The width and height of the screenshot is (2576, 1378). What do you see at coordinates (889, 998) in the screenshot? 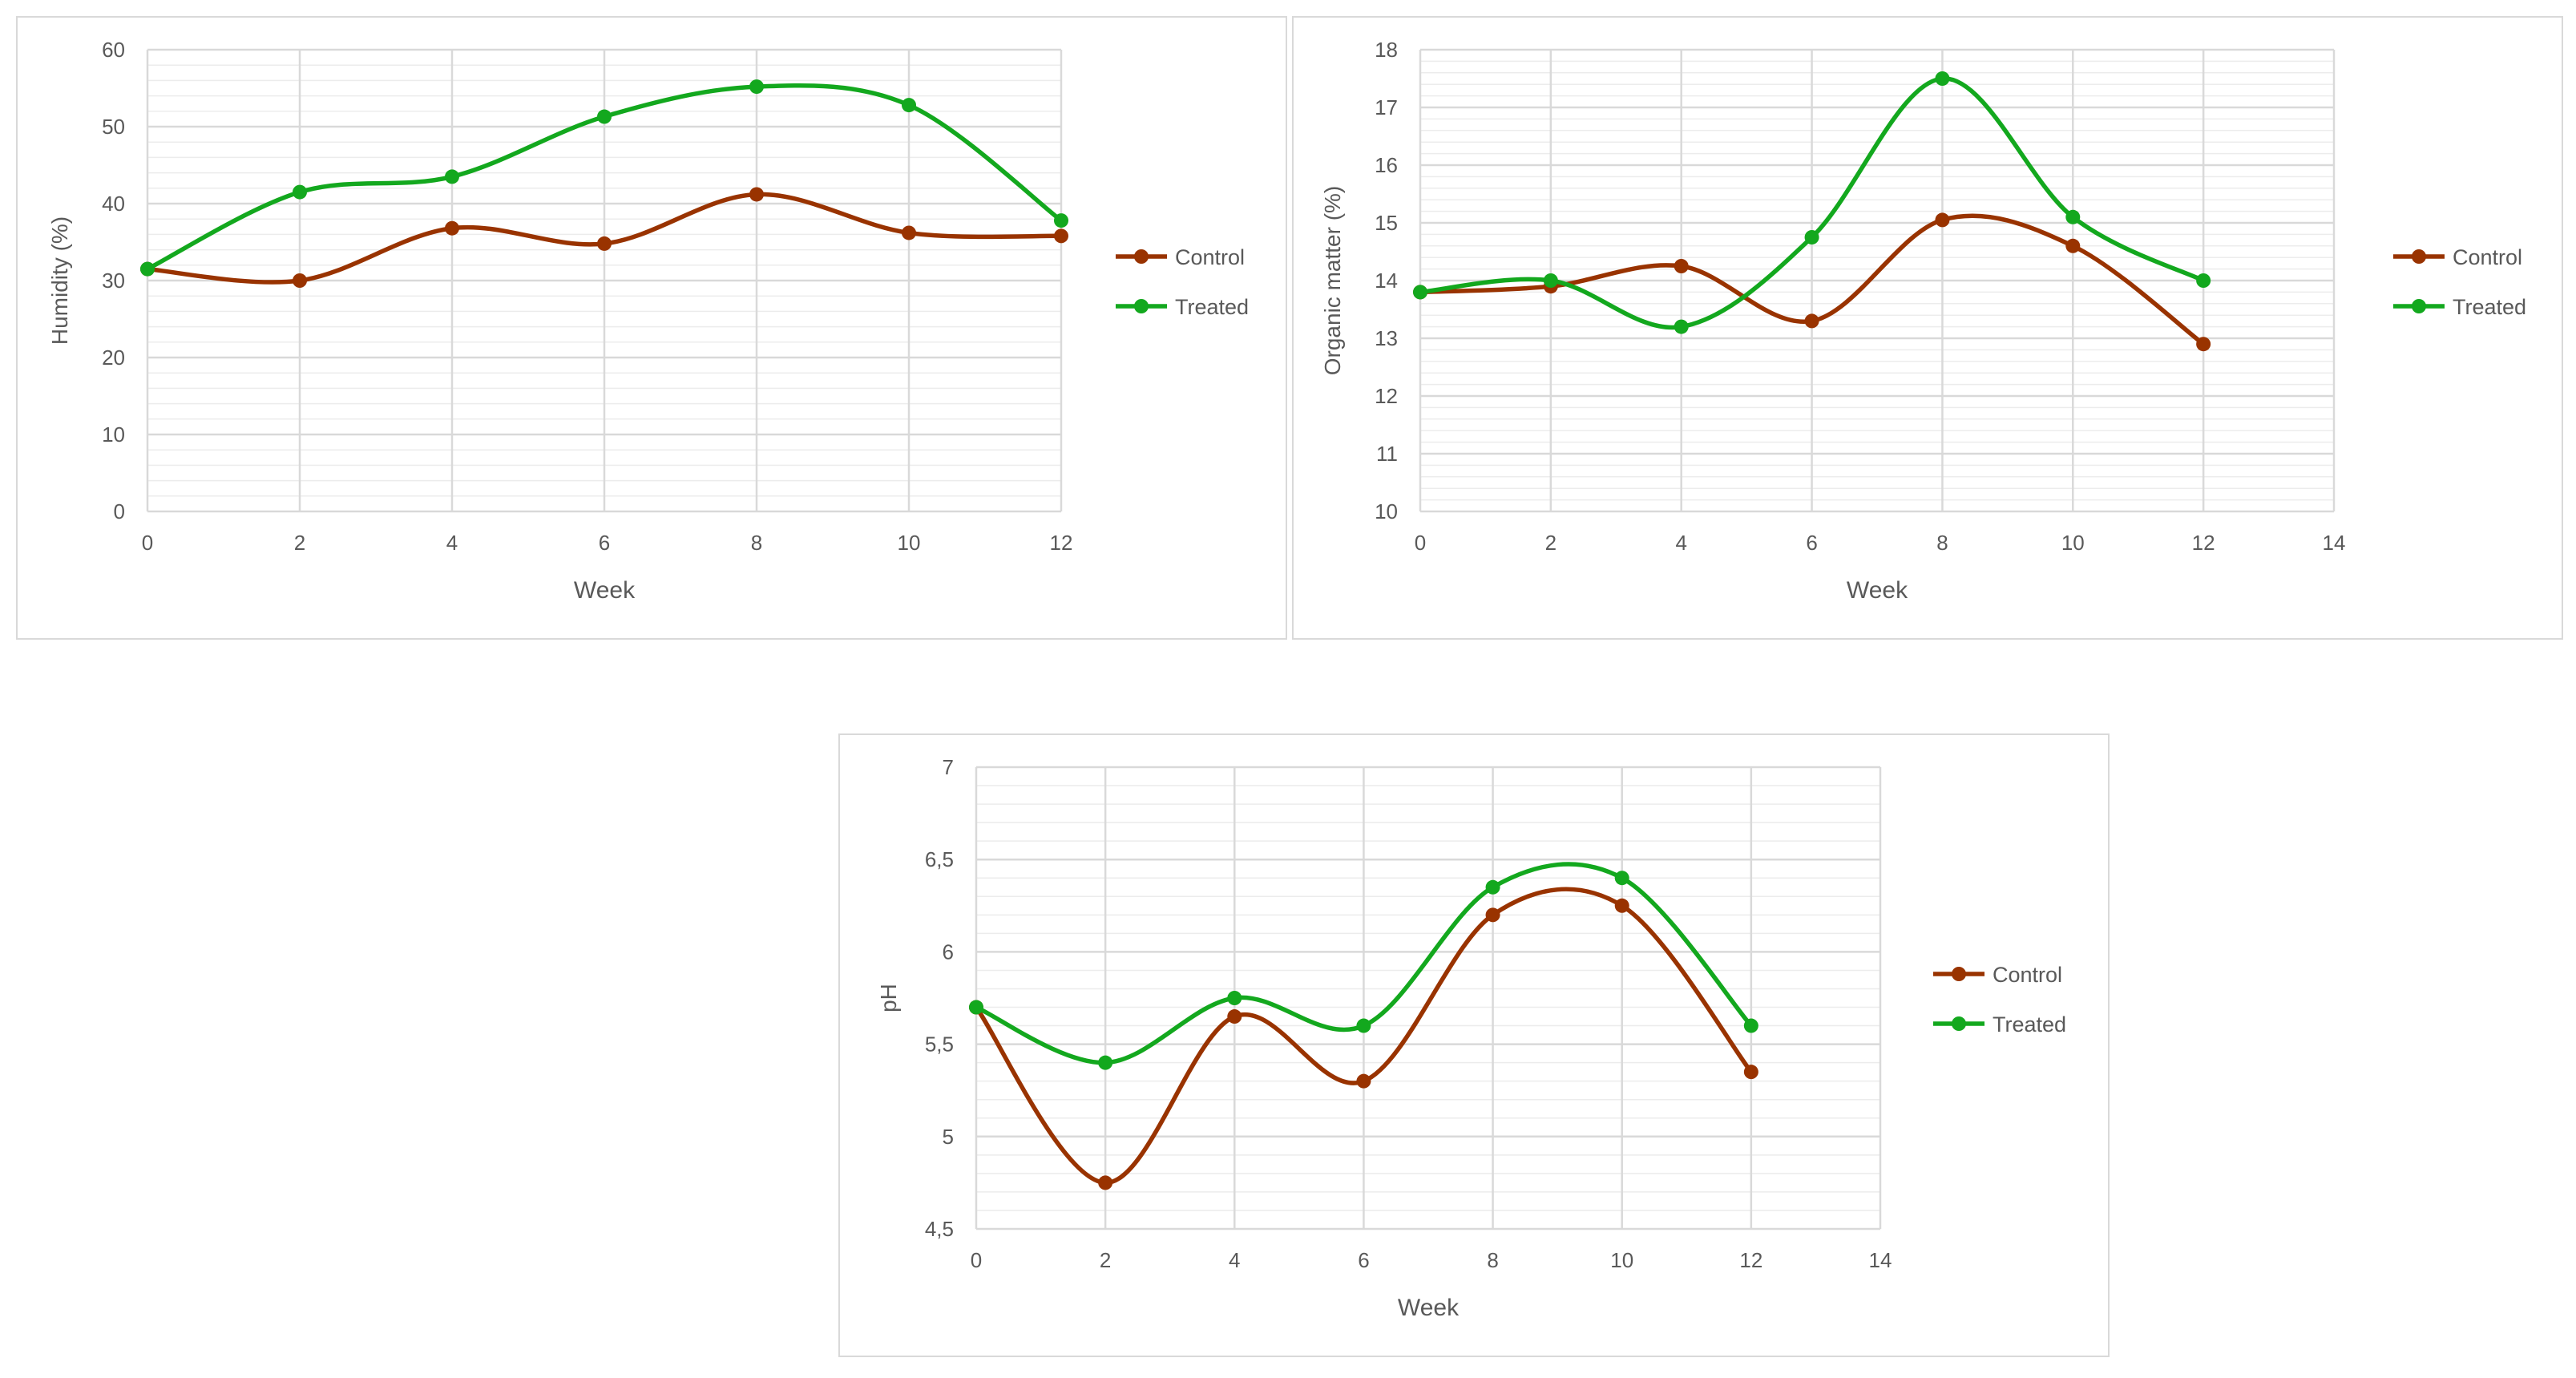
I see `y-axis-title: pH` at bounding box center [889, 998].